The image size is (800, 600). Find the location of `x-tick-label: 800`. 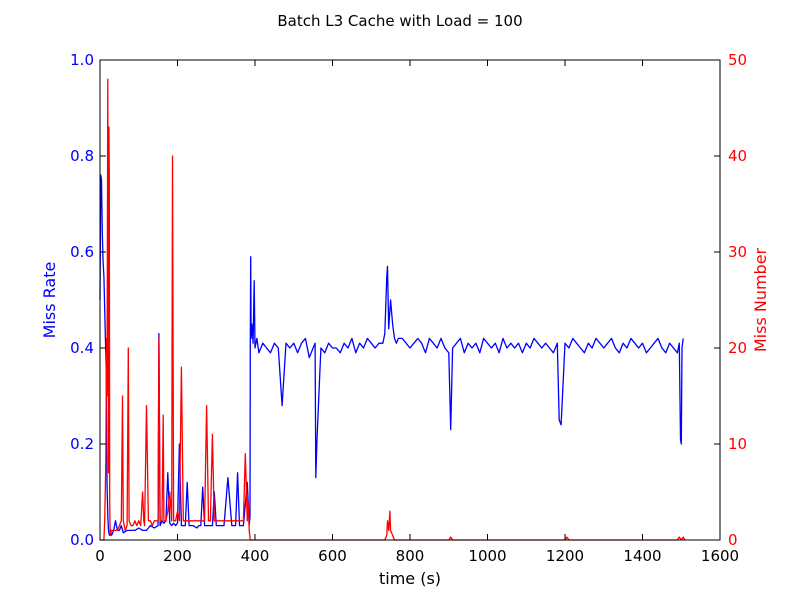

x-tick-label: 800 is located at coordinates (410, 556).